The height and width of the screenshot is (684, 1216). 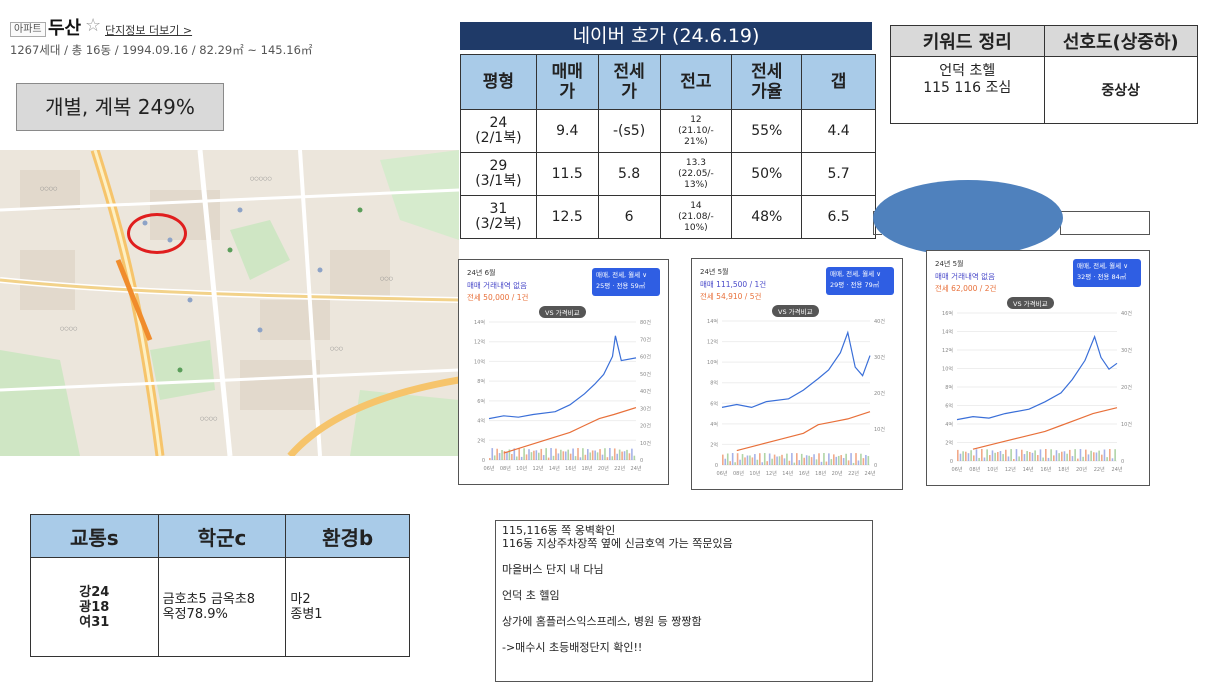 What do you see at coordinates (93, 25) in the screenshot?
I see `favorite-star-icon: ☆` at bounding box center [93, 25].